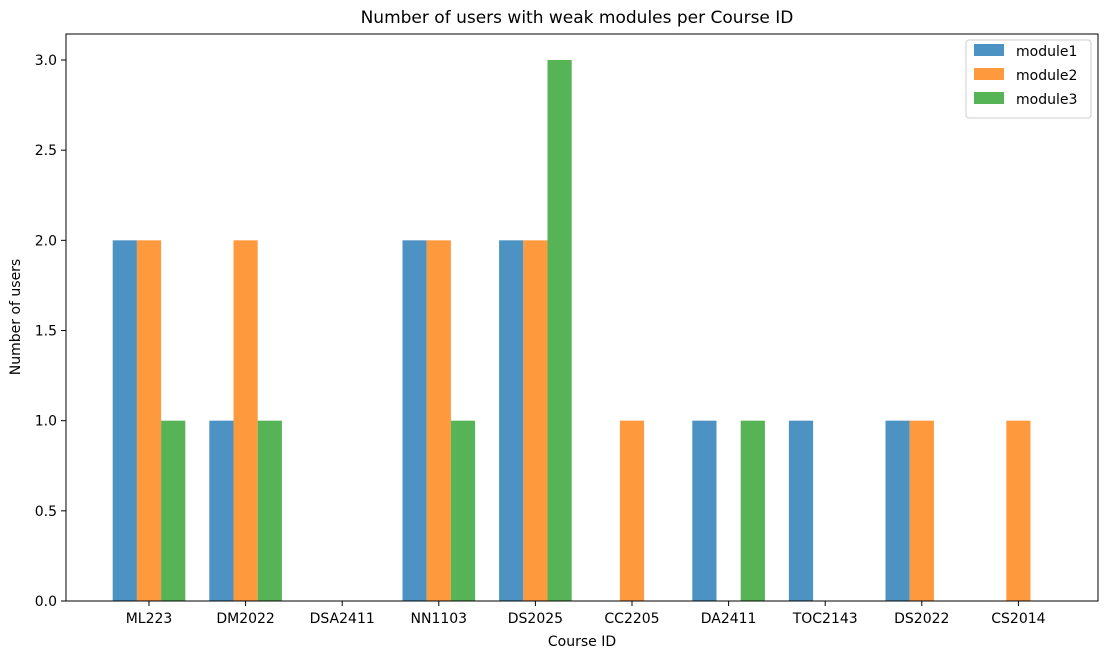  I want to click on bar-module2-nn1103, so click(438, 420).